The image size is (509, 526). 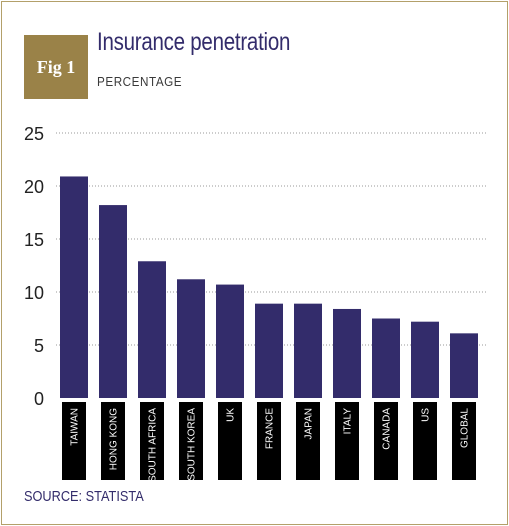 I want to click on bar-japan, so click(x=308, y=350).